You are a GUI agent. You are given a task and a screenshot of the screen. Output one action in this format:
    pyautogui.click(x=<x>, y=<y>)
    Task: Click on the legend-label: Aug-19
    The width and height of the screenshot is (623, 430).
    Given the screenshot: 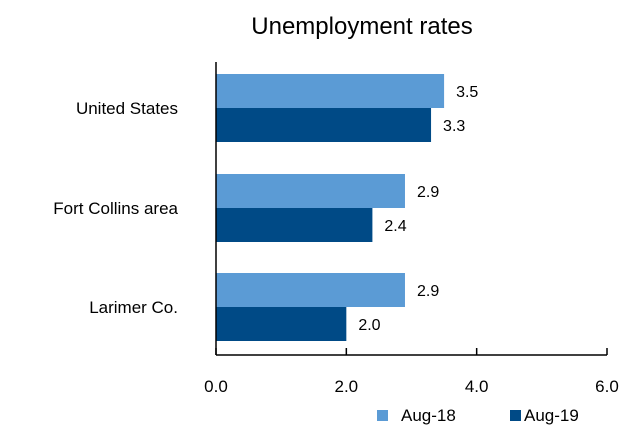 What is the action you would take?
    pyautogui.click(x=551, y=415)
    